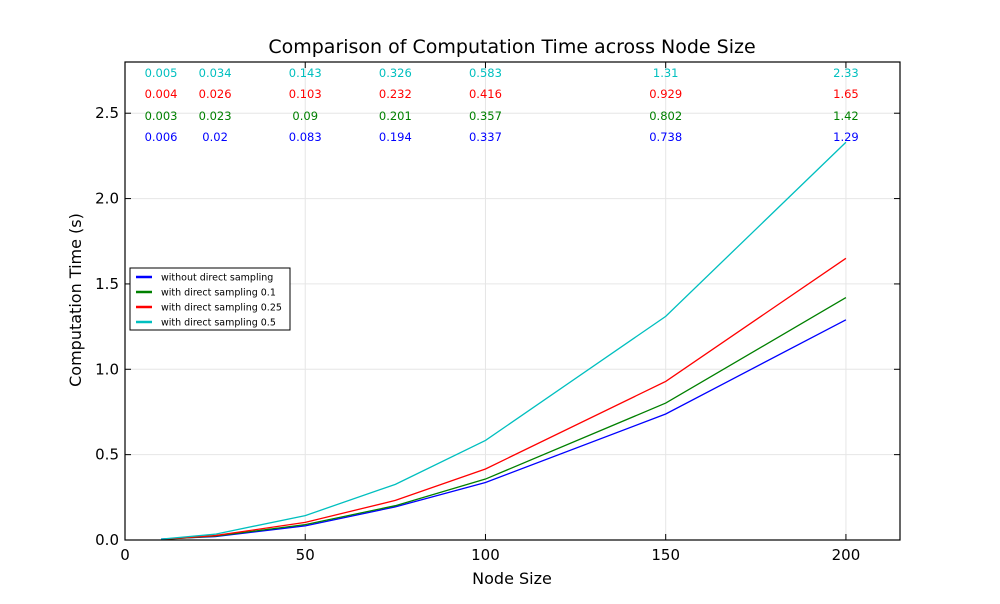 This screenshot has height=604, width=1000. What do you see at coordinates (485, 555) in the screenshot?
I see `x-tick-label: 100` at bounding box center [485, 555].